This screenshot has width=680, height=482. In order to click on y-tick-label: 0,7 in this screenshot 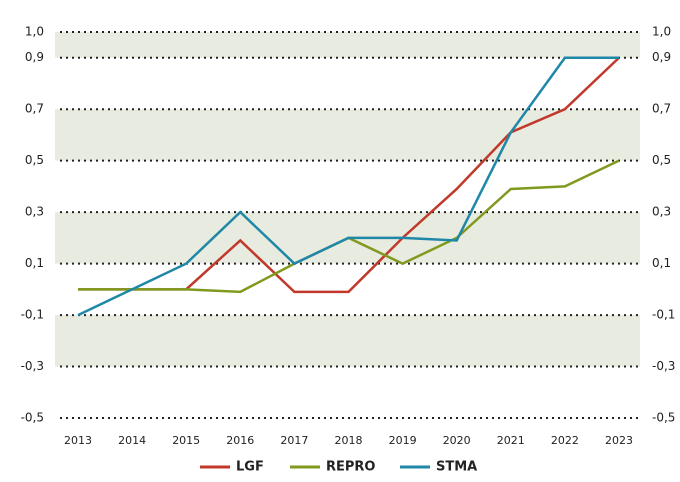, I will do `click(34, 109)`.